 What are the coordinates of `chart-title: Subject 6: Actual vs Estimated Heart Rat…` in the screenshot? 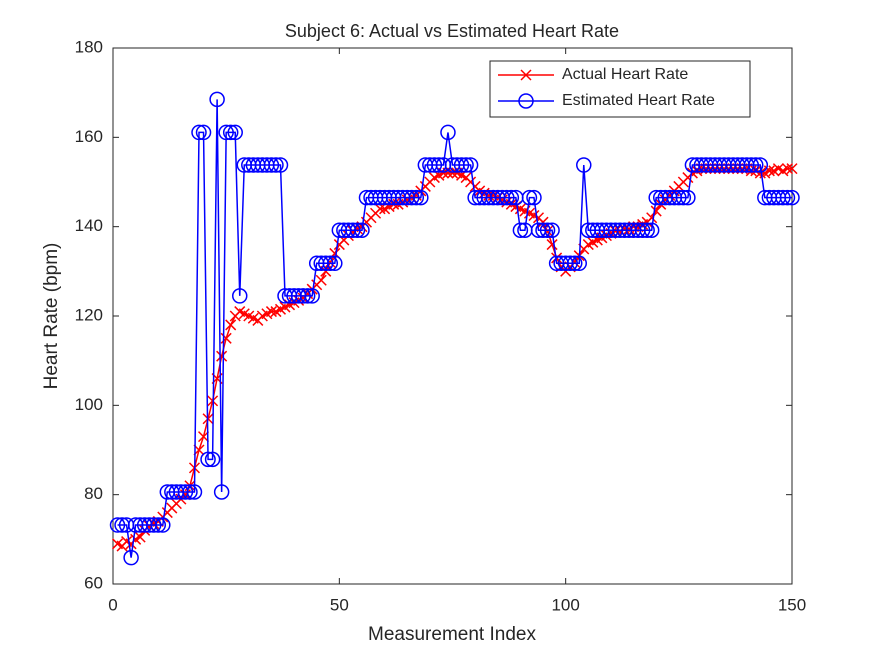 It's located at (452, 31).